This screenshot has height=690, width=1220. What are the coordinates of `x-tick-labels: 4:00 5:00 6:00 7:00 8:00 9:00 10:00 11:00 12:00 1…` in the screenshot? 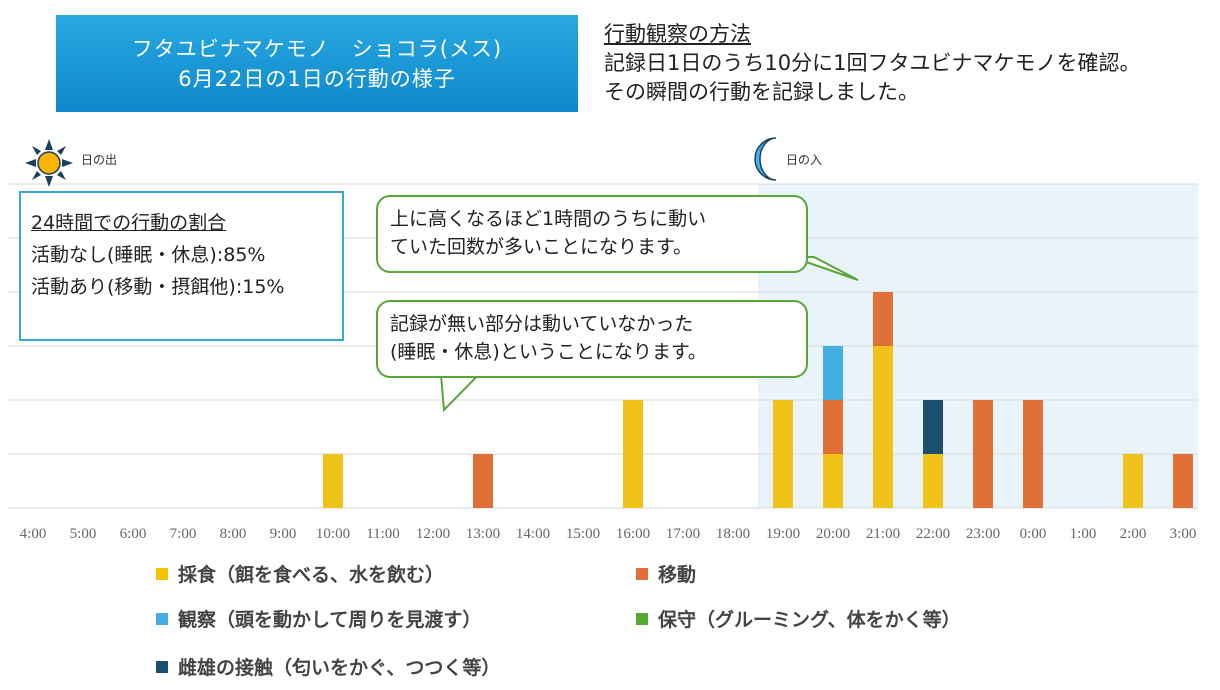 It's located at (608, 534).